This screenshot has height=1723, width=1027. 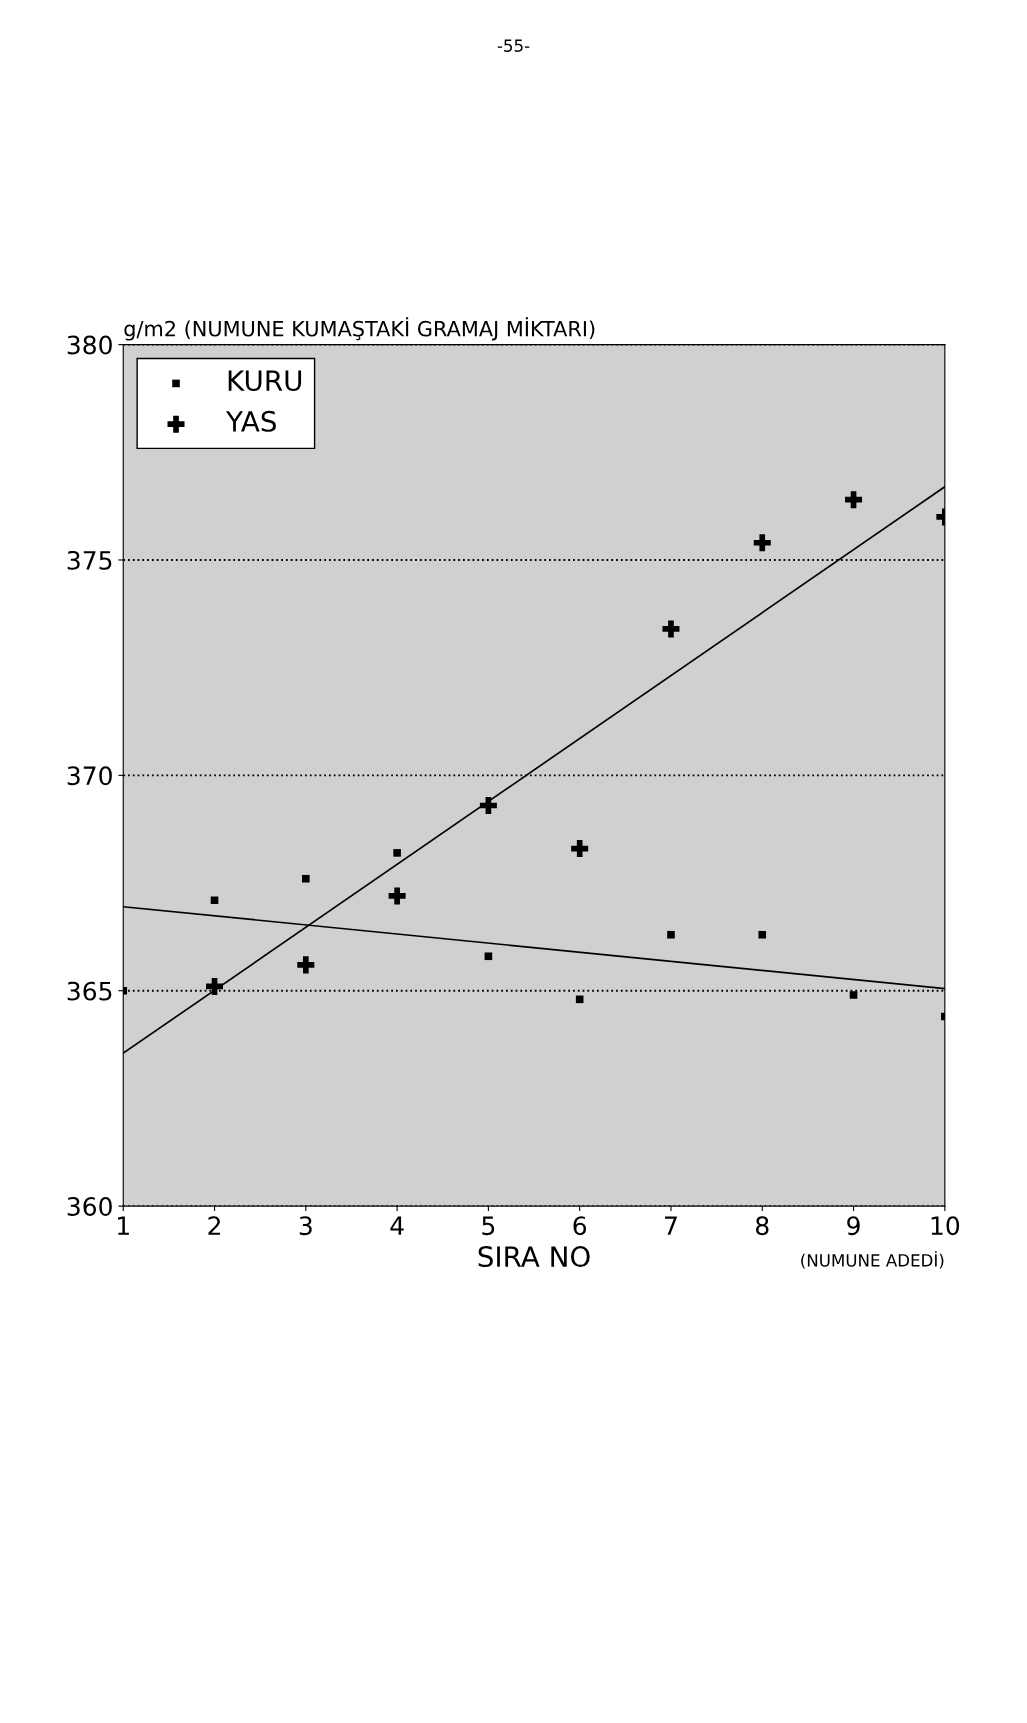 What do you see at coordinates (762, 1226) in the screenshot?
I see `x-tick-label: 8` at bounding box center [762, 1226].